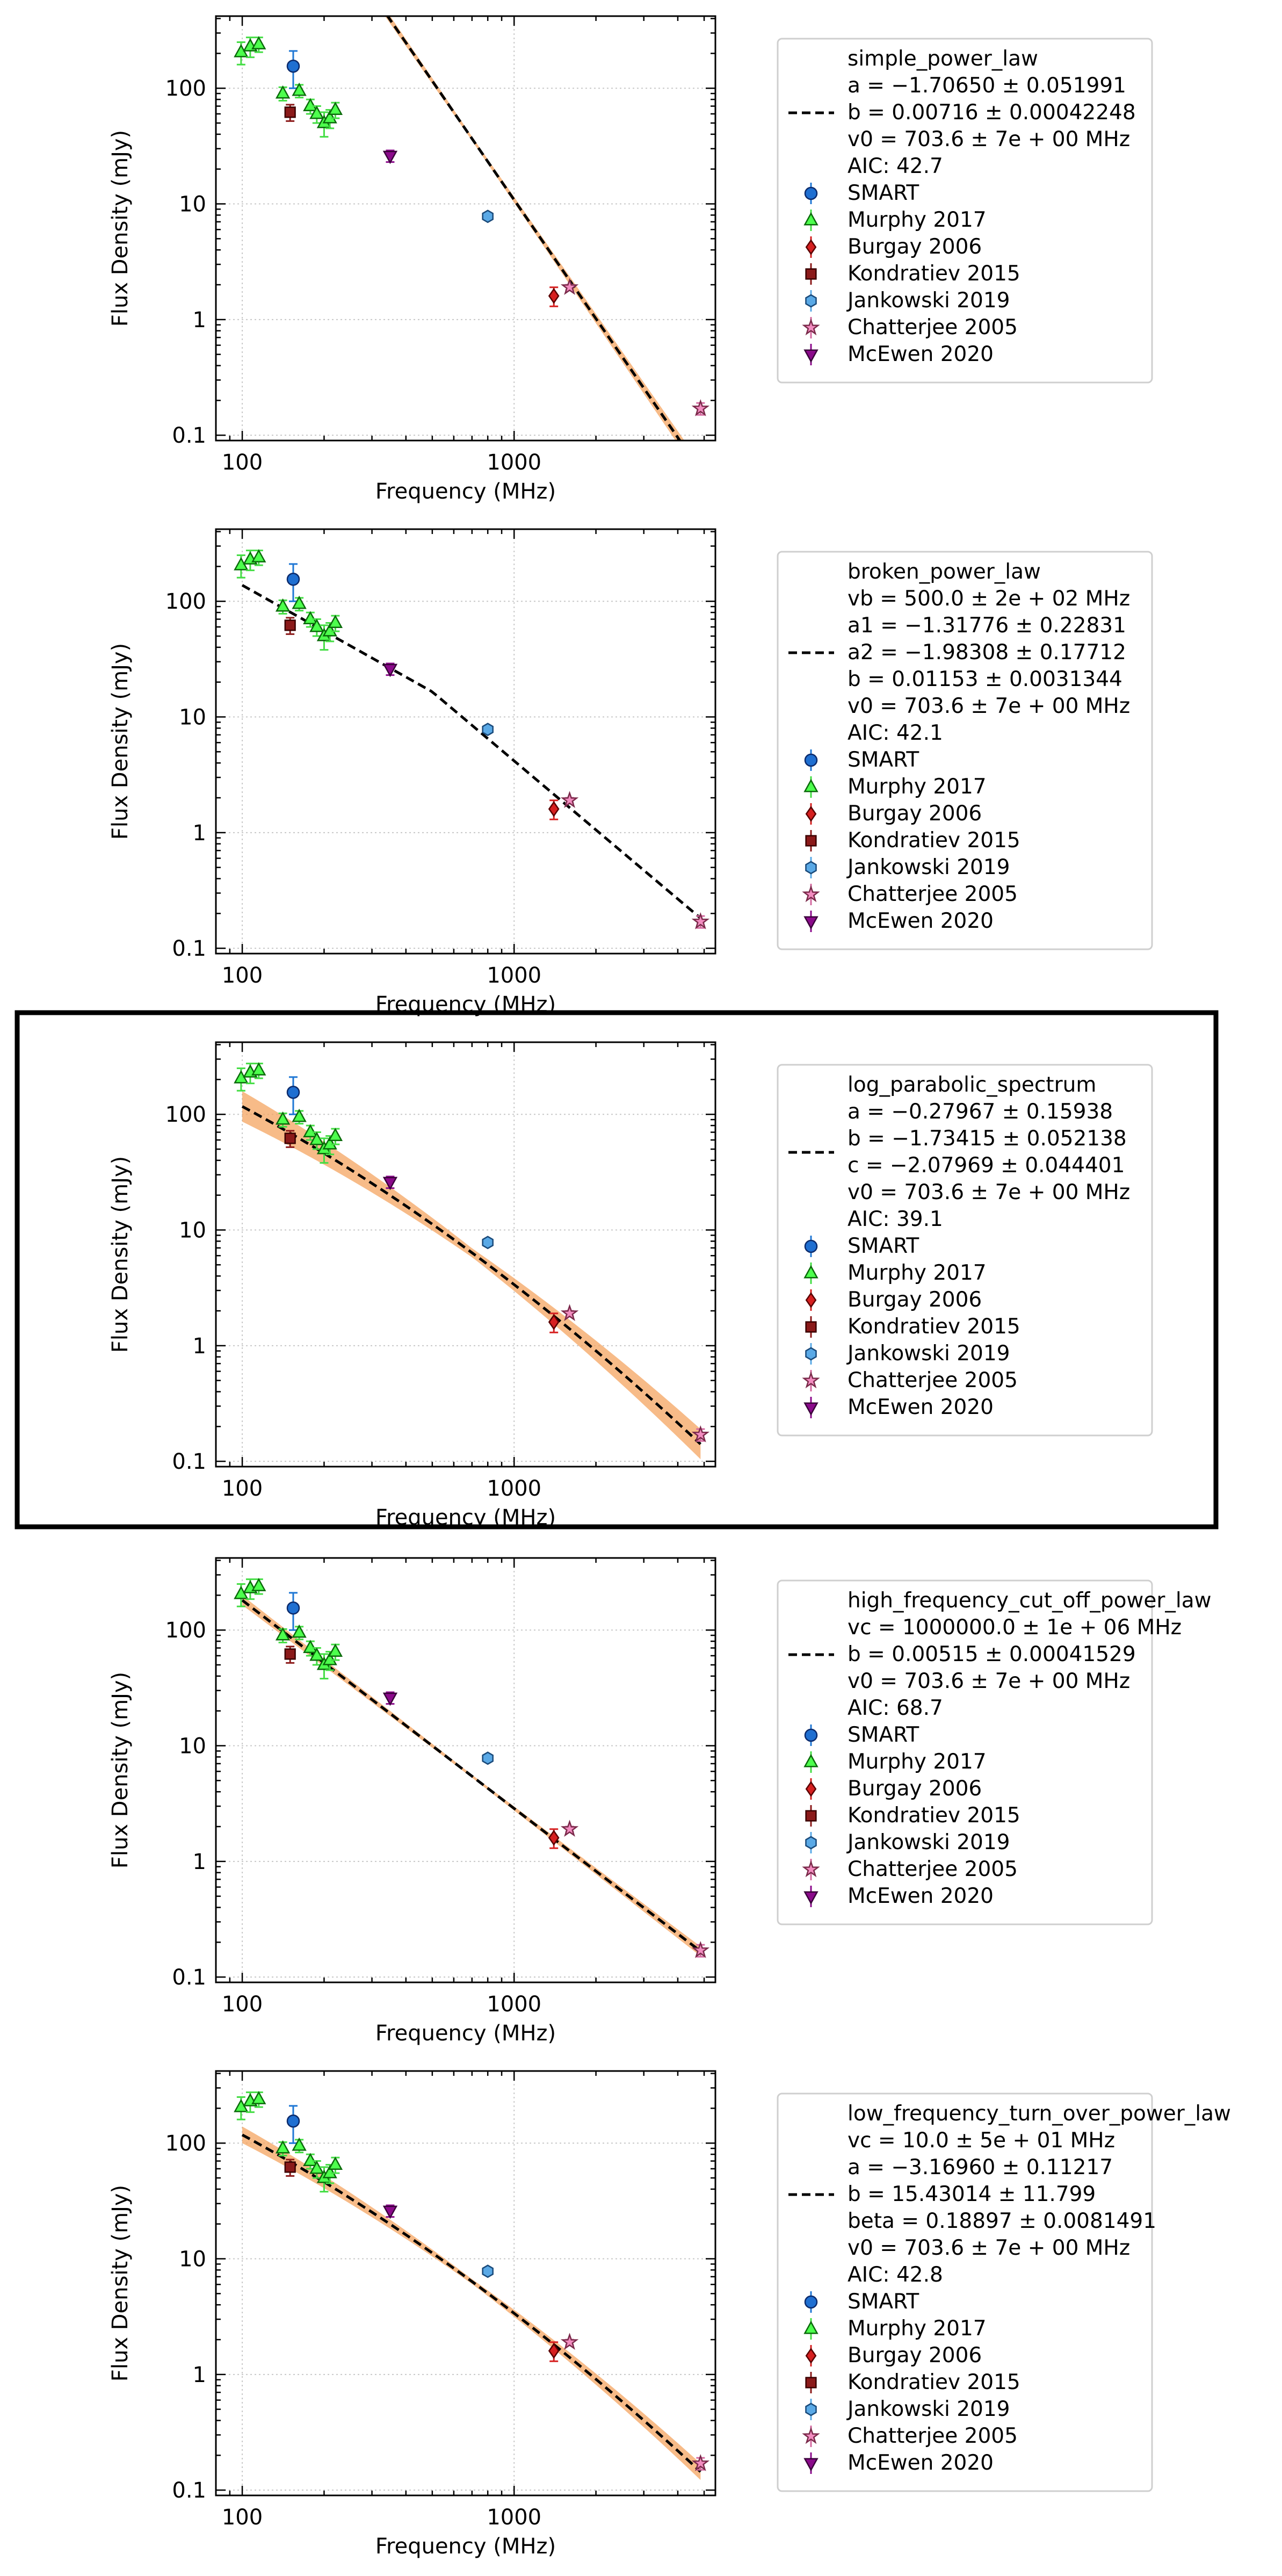 The width and height of the screenshot is (1282, 2576). What do you see at coordinates (981, 2167) in the screenshot?
I see `legend-fit-text: a = −3.16960 ± 0.11217` at bounding box center [981, 2167].